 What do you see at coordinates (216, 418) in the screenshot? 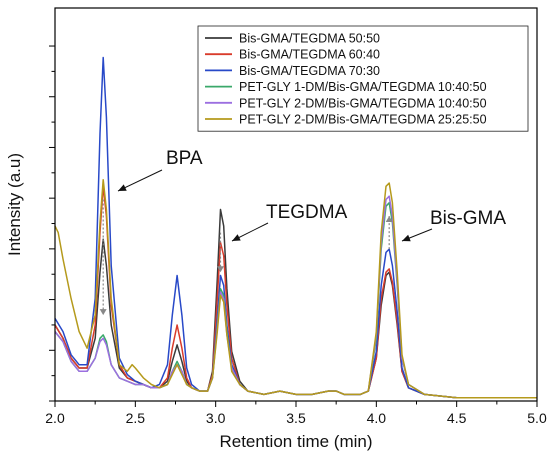
I see `x-tick-label: 3.0` at bounding box center [216, 418].